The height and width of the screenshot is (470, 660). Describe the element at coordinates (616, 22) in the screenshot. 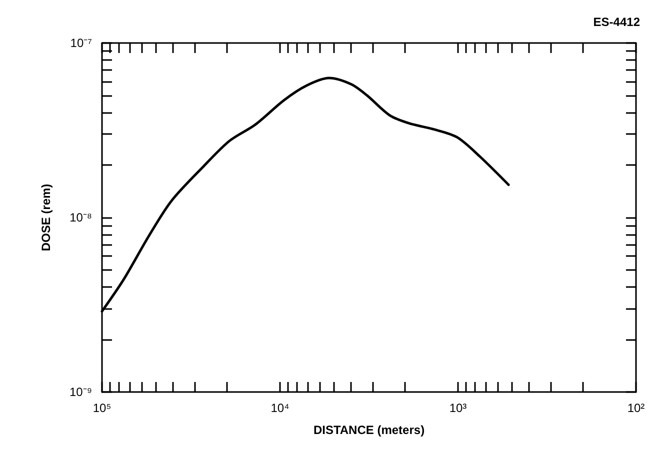

I see `text: ES-4412` at that location.